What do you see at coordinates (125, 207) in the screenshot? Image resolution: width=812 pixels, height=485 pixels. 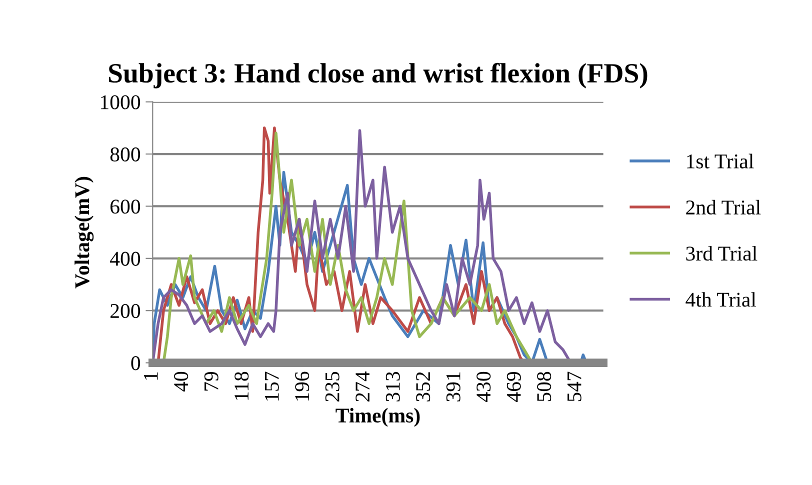 I see `y-tick-label: 600` at bounding box center [125, 207].